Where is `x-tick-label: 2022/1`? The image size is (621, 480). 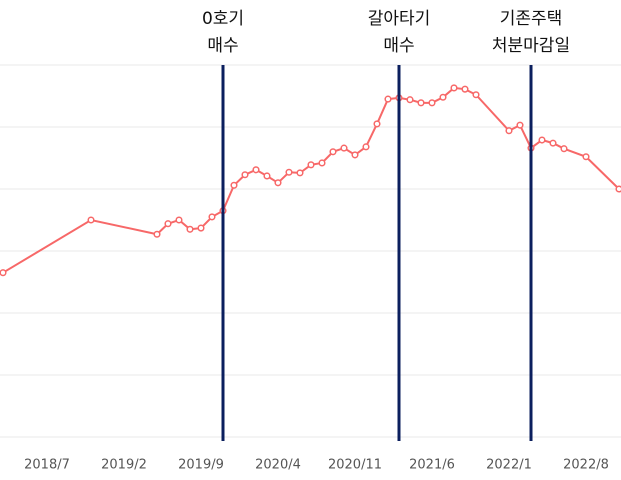 x-tick-label: 2022/1 is located at coordinates (509, 465).